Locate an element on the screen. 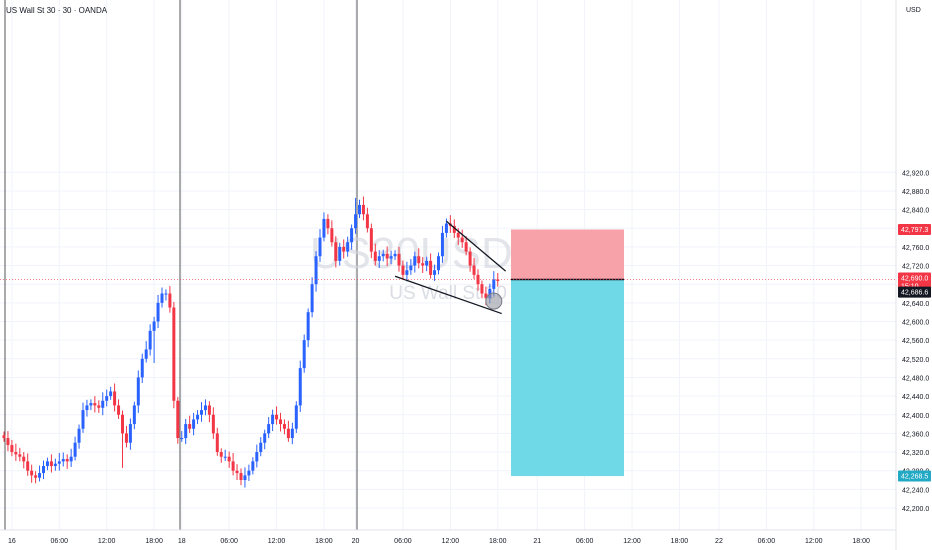 The image size is (932, 550). last-price-tag is located at coordinates (914, 292).